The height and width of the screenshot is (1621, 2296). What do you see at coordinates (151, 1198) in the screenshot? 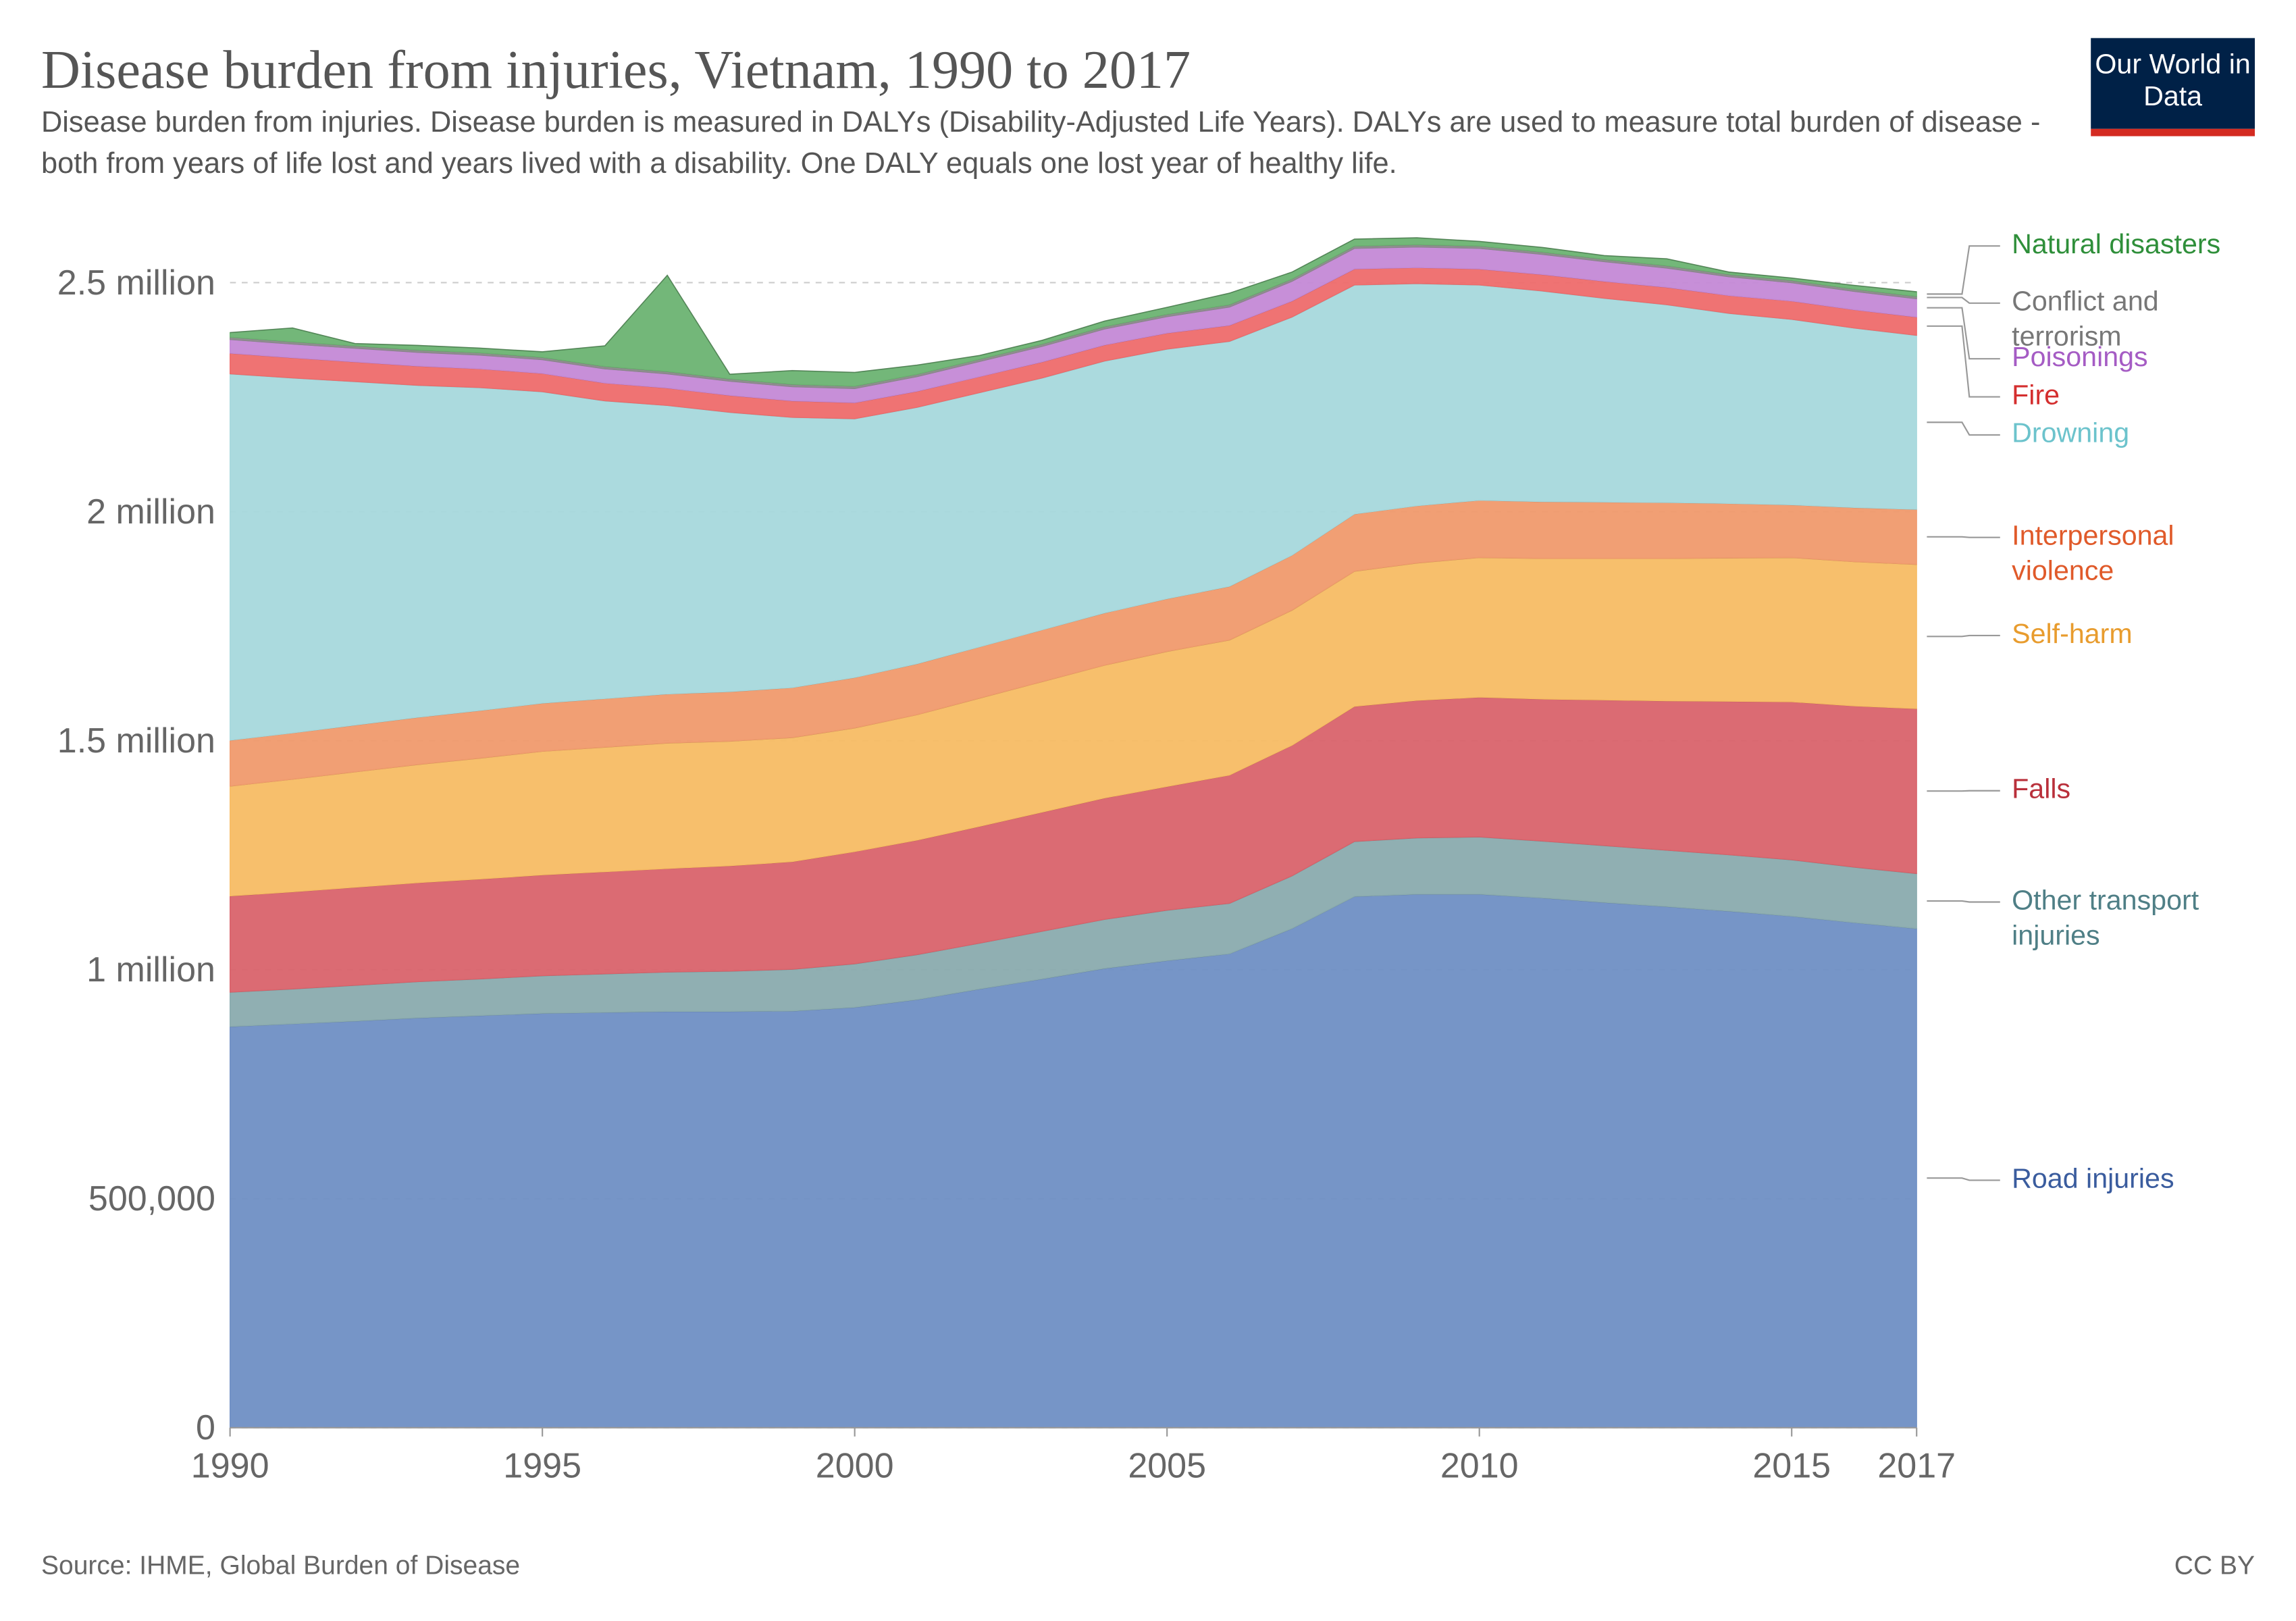
I see `y-tick-label: 500,000` at bounding box center [151, 1198].